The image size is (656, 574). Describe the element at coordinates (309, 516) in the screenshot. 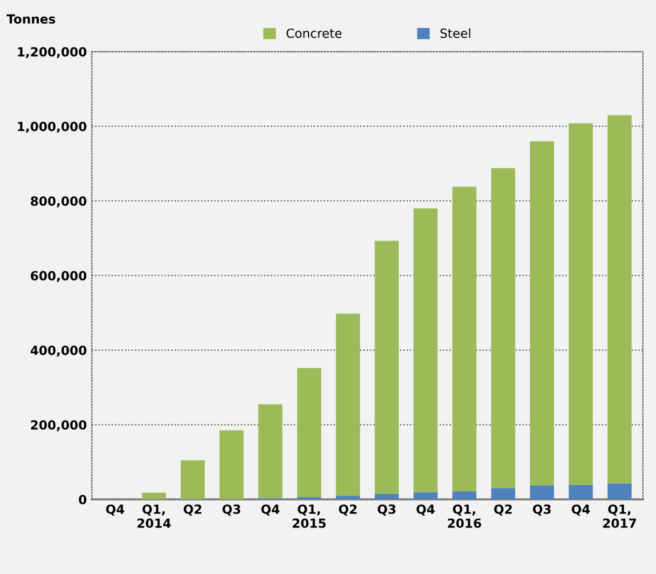

I see `x-tick-label: Q1, 2015` at that location.